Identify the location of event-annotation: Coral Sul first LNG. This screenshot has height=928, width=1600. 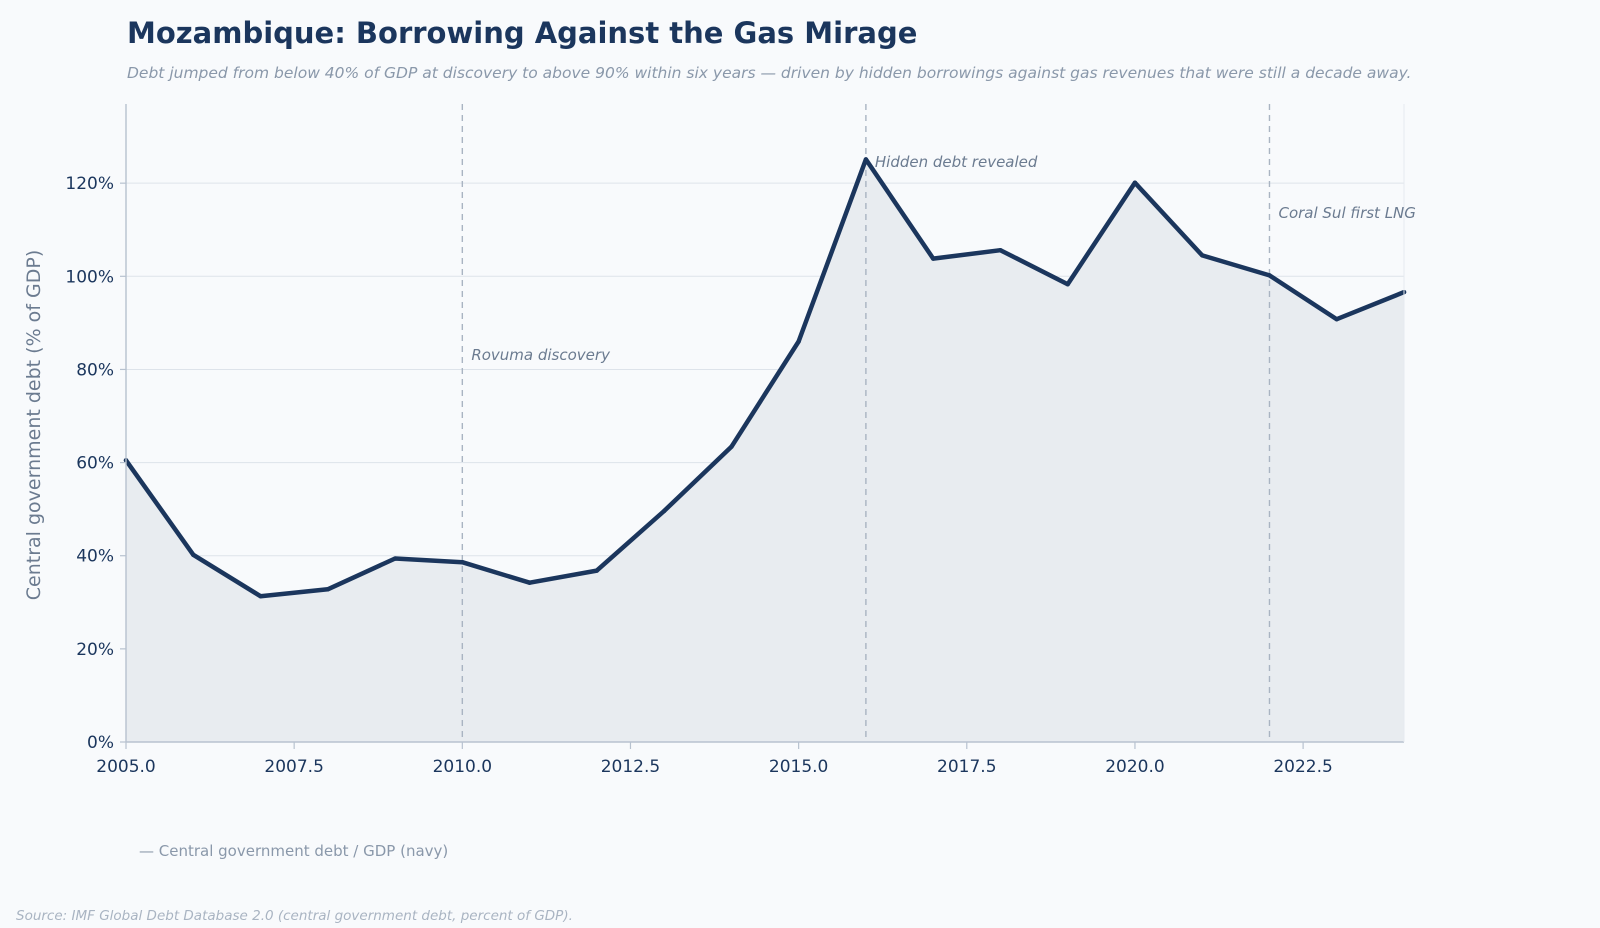
(1346, 213).